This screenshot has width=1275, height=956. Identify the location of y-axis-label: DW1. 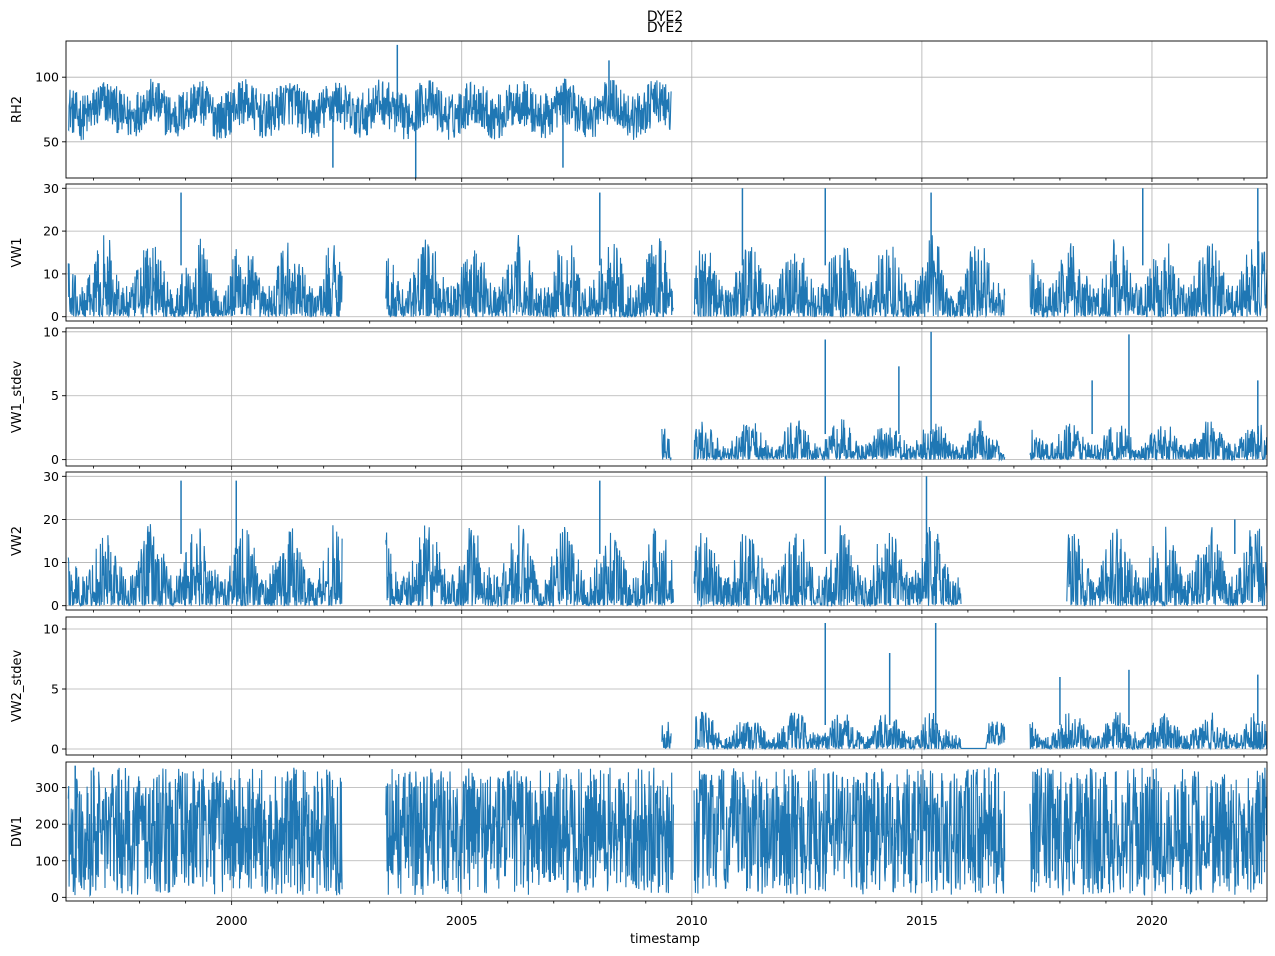
(17, 831).